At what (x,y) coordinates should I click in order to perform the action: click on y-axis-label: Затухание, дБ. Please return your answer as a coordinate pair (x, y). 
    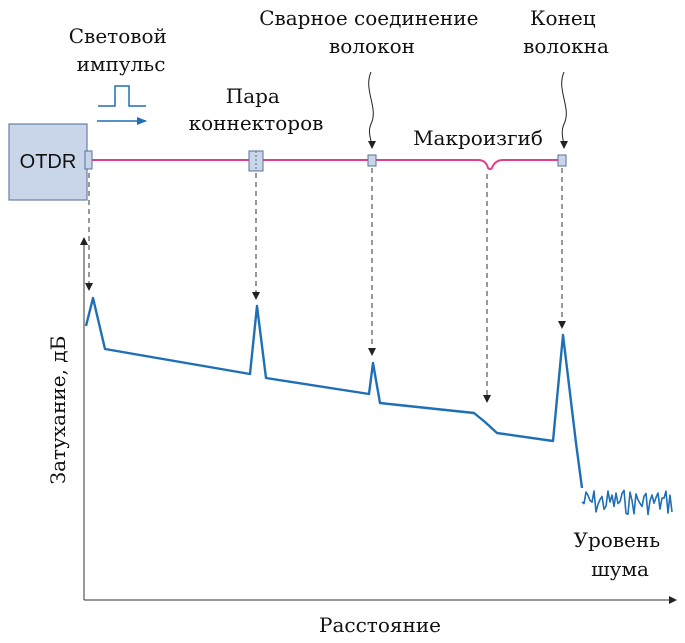
    Looking at the image, I should click on (58, 410).